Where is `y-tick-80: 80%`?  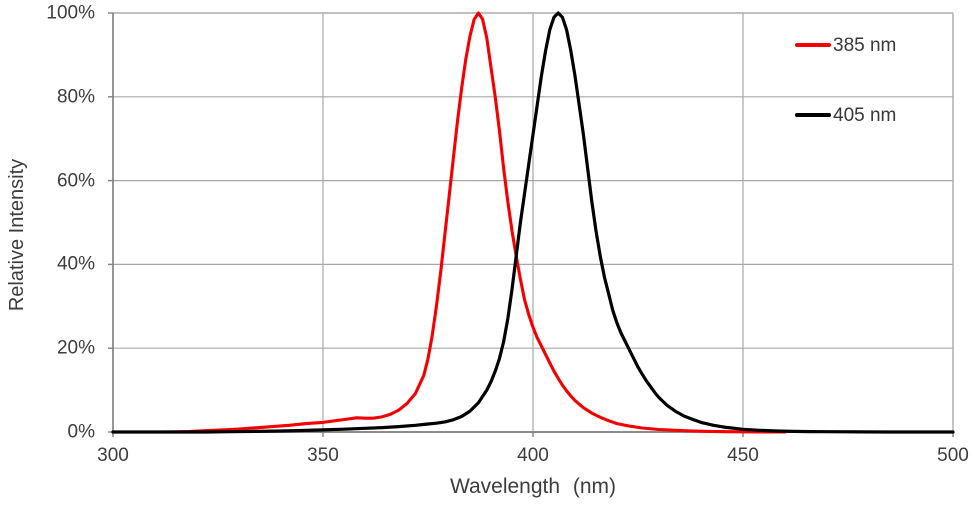
y-tick-80: 80% is located at coordinates (75, 97).